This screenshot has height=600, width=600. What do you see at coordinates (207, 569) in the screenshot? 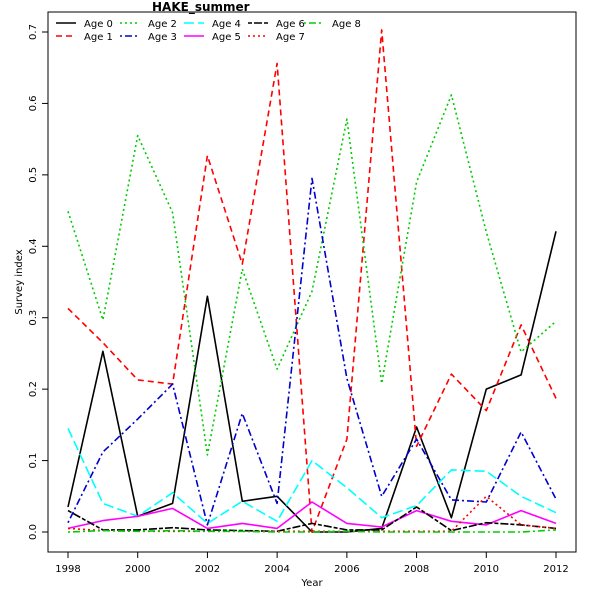
I see `x-tick-label: 2002` at bounding box center [207, 569].